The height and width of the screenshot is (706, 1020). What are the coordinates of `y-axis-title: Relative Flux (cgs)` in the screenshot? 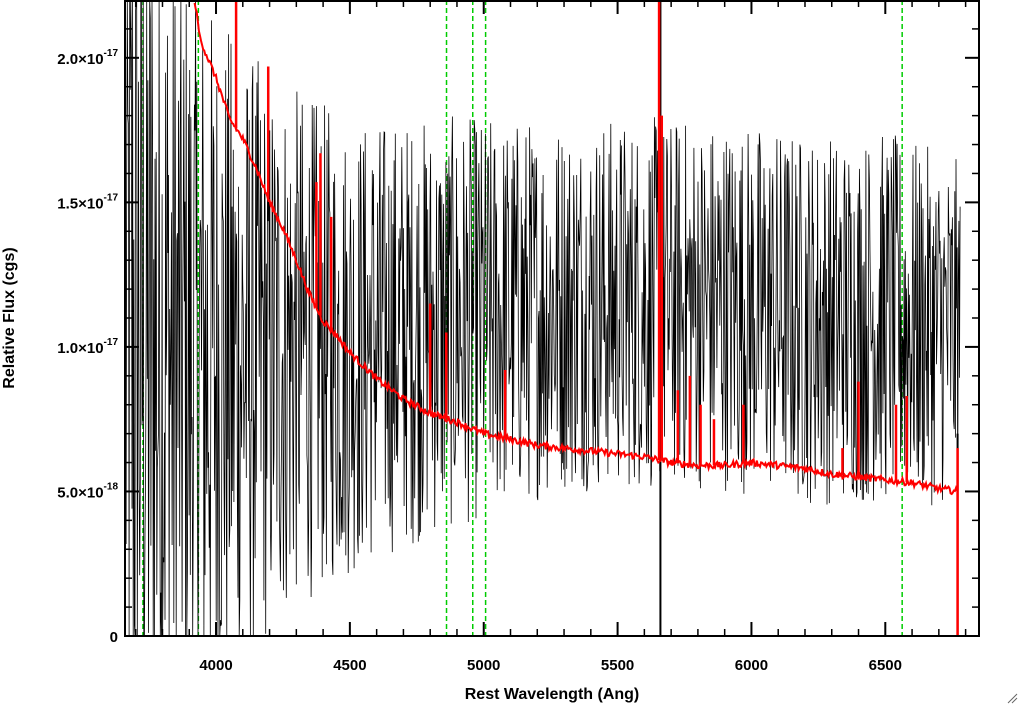 It's located at (9, 317).